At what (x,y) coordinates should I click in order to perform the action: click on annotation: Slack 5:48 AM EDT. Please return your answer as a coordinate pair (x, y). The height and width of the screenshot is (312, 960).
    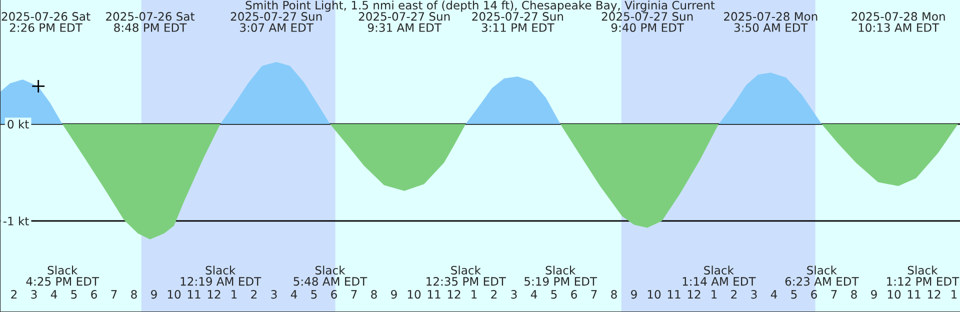
    Looking at the image, I should click on (331, 276).